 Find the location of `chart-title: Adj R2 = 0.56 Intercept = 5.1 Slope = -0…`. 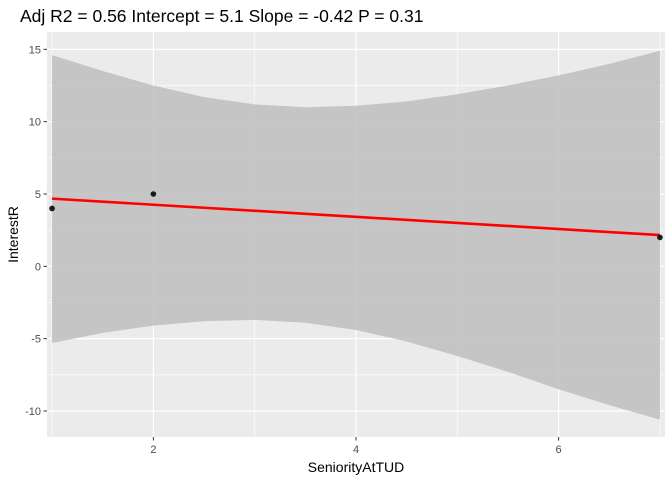

chart-title: Adj R2 = 0.56 Intercept = 5.1 Slope = -0… is located at coordinates (221, 16).